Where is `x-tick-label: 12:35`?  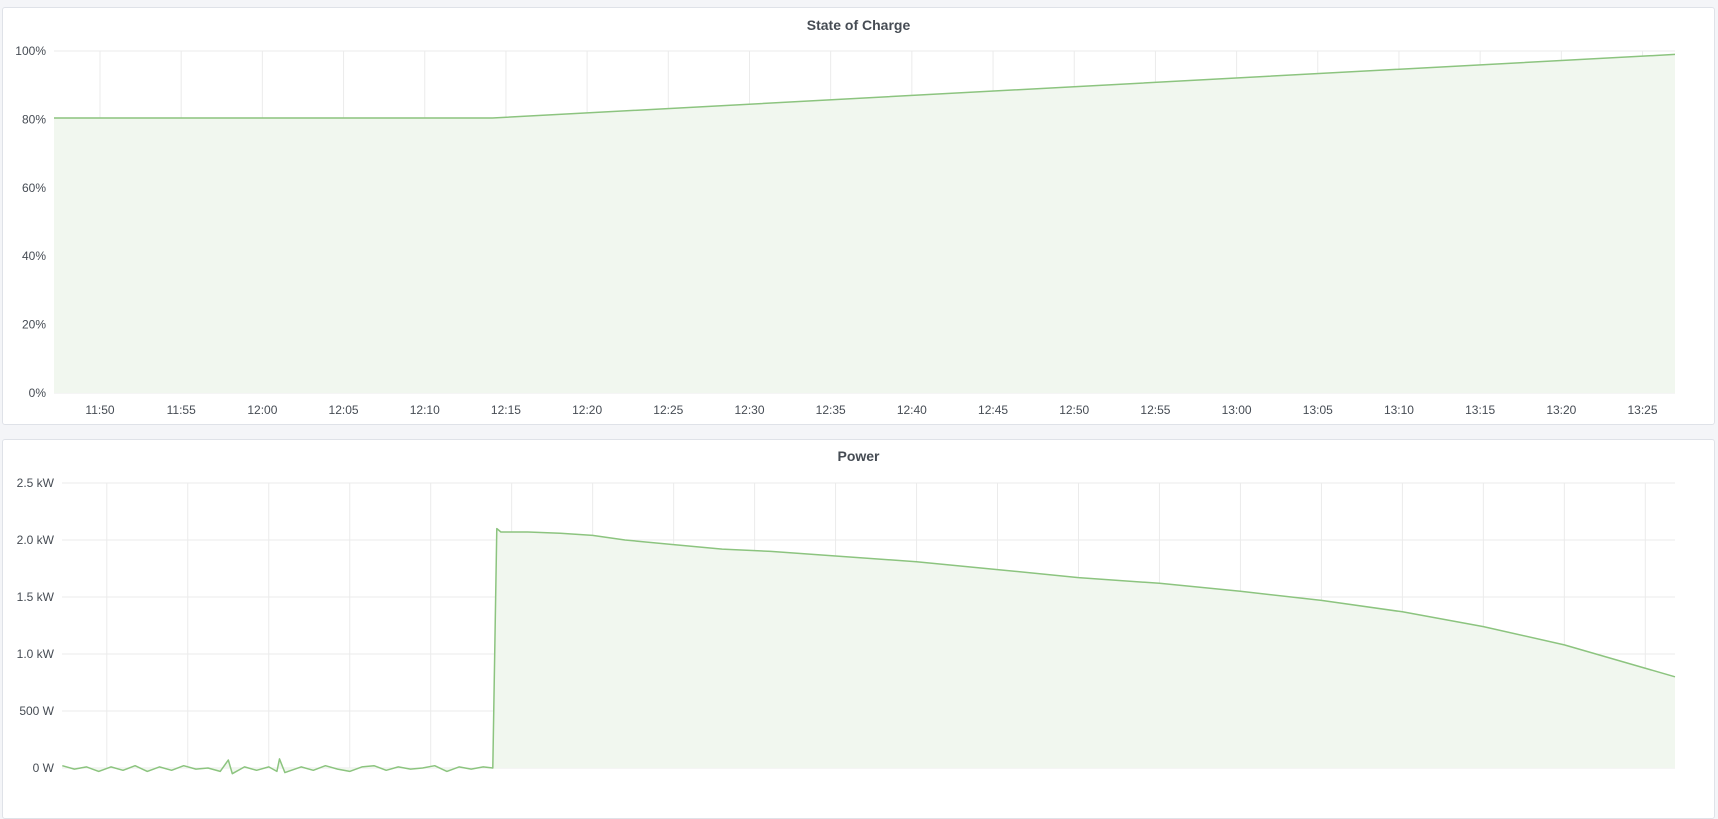 x-tick-label: 12:35 is located at coordinates (831, 410).